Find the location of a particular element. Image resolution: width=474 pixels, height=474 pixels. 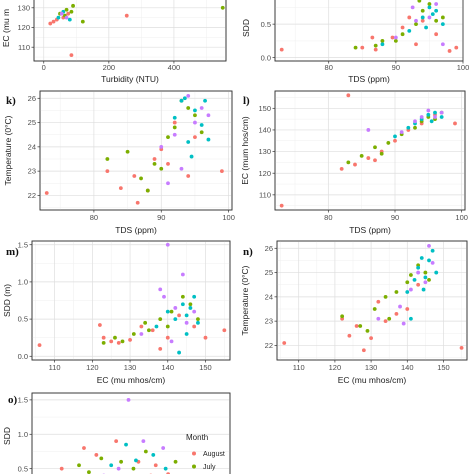

x-tick-label: 140 is located at coordinates (407, 367).